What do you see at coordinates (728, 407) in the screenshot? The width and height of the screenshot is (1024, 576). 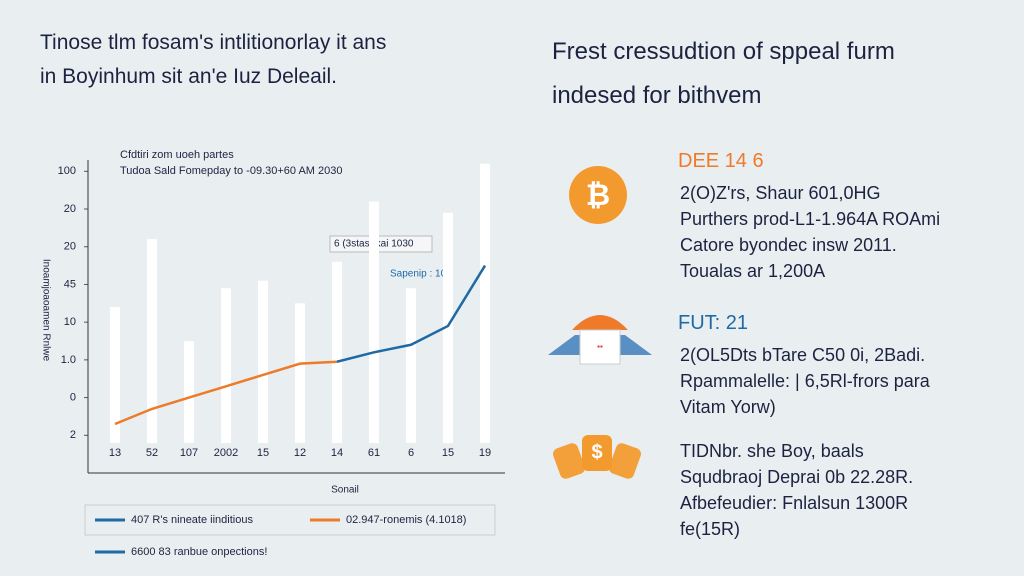 I see `item-line: Vitam Yorw)` at bounding box center [728, 407].